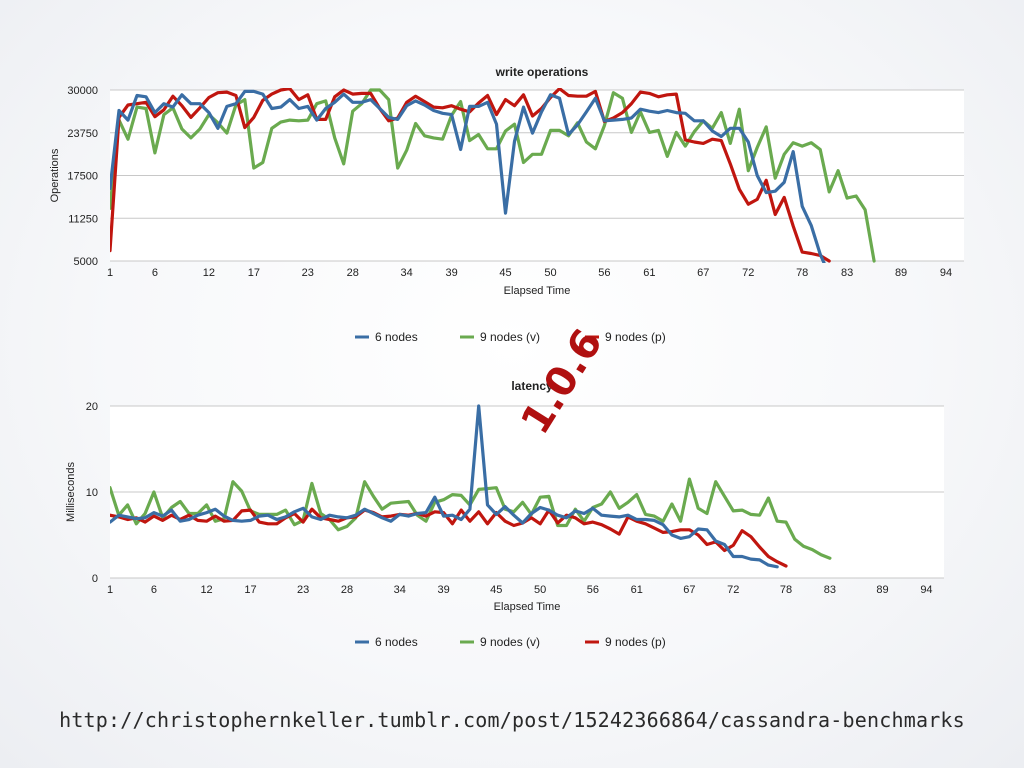 This screenshot has height=768, width=1024. Describe the element at coordinates (95, 579) in the screenshot. I see `y-tick-label: 0` at that location.